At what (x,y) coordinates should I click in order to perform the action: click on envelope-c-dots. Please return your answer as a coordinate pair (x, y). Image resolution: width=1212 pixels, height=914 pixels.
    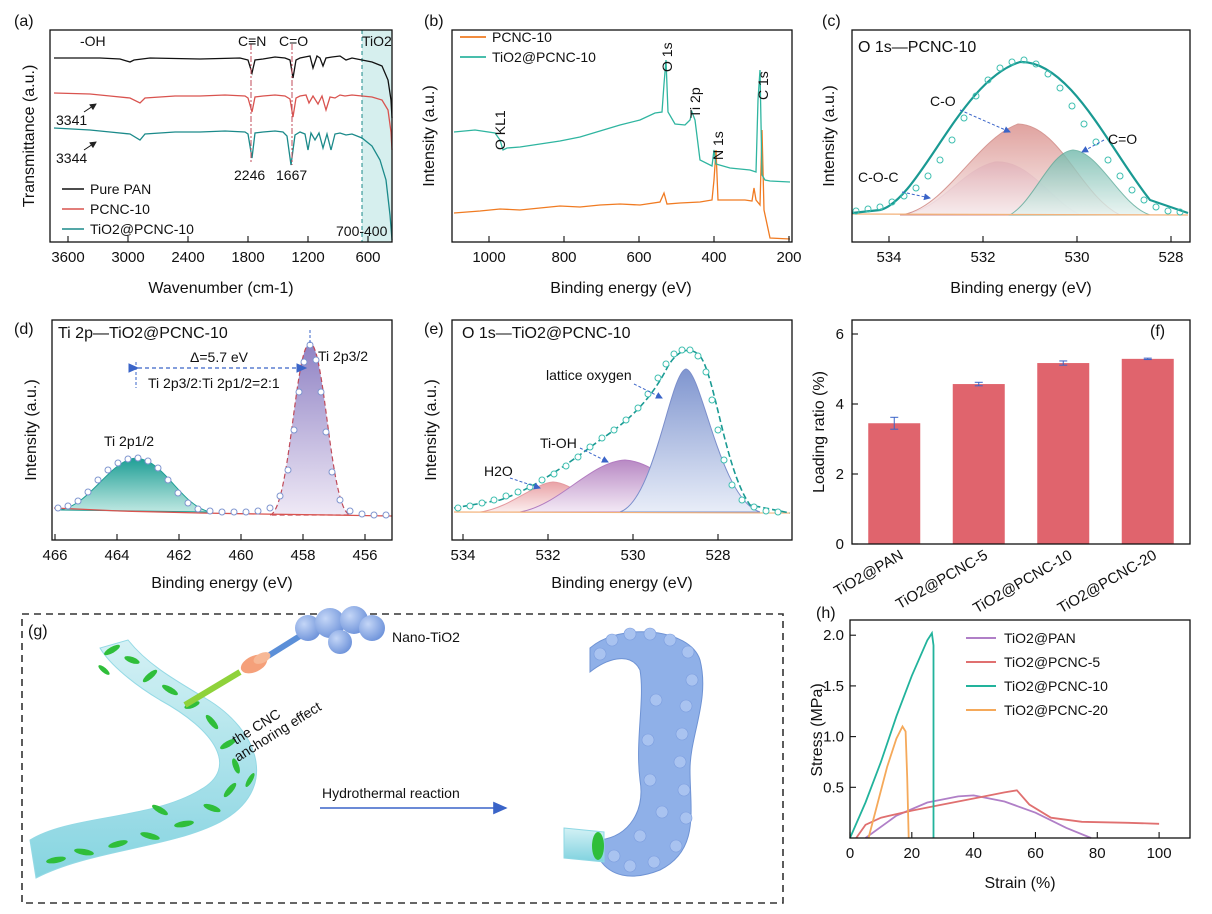
    Looking at the image, I should click on (1018, 136).